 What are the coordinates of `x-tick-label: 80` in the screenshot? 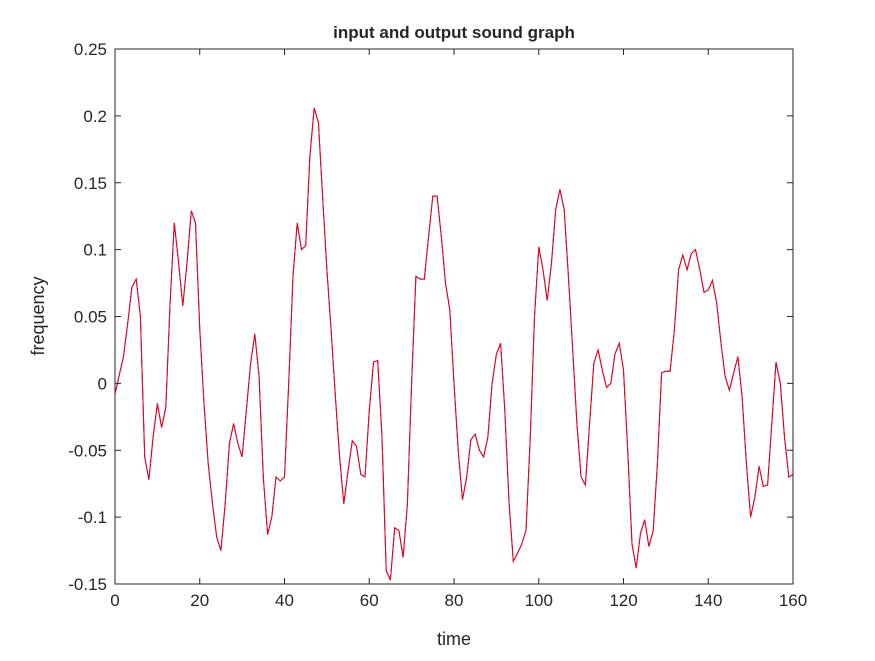 It's located at (454, 600).